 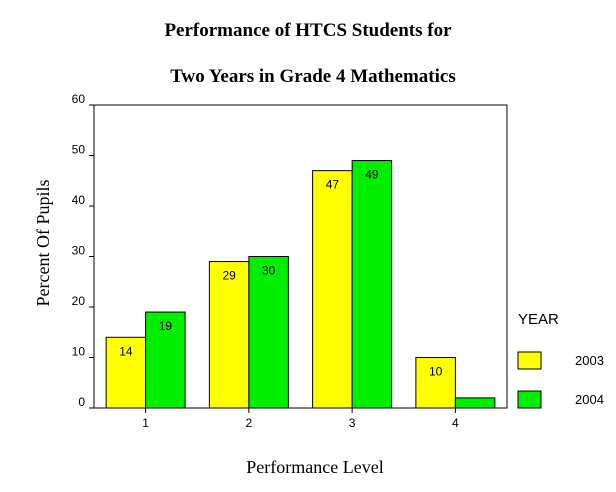 What do you see at coordinates (79, 251) in the screenshot?
I see `y-tick-label-30: 30` at bounding box center [79, 251].